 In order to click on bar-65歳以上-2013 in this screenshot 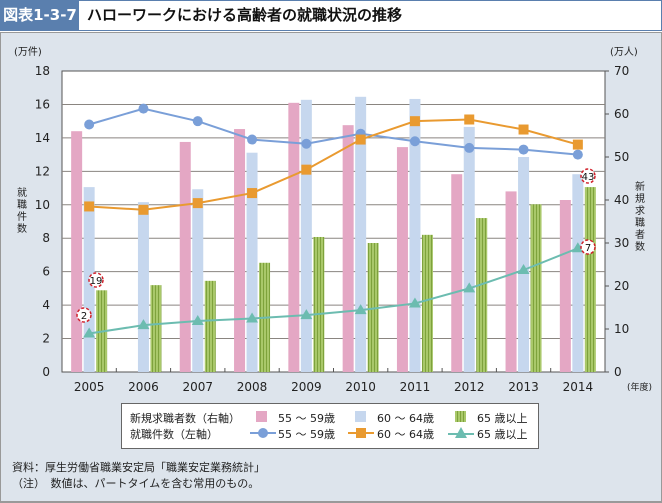, I will do `click(536, 288)`.